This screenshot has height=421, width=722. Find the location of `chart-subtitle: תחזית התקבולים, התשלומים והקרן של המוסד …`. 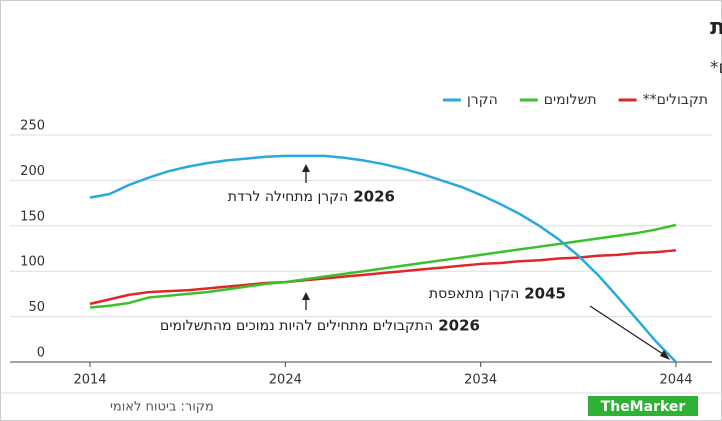

chart-subtitle: תחזית התקבולים, התשלומים והקרן של המוסד … is located at coordinates (716, 68).